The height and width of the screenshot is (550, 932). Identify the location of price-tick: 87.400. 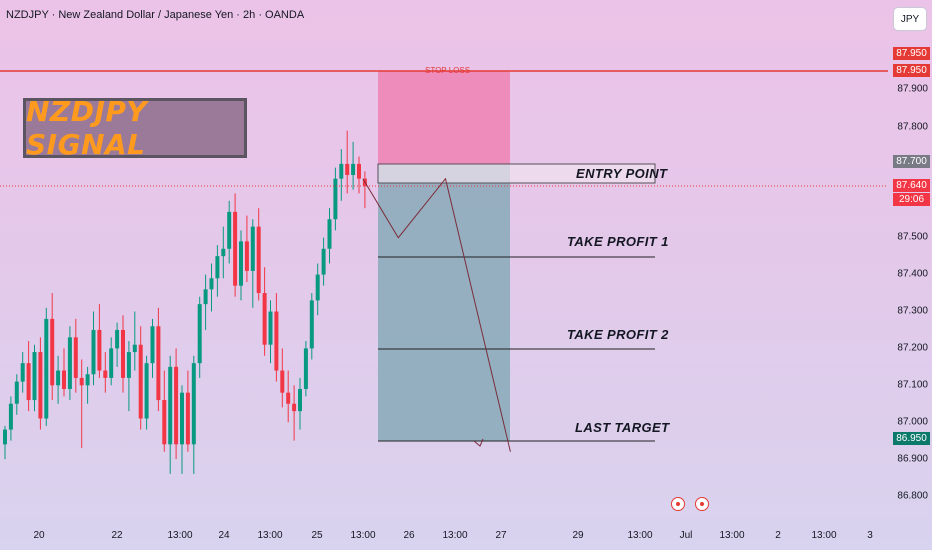
(912, 274).